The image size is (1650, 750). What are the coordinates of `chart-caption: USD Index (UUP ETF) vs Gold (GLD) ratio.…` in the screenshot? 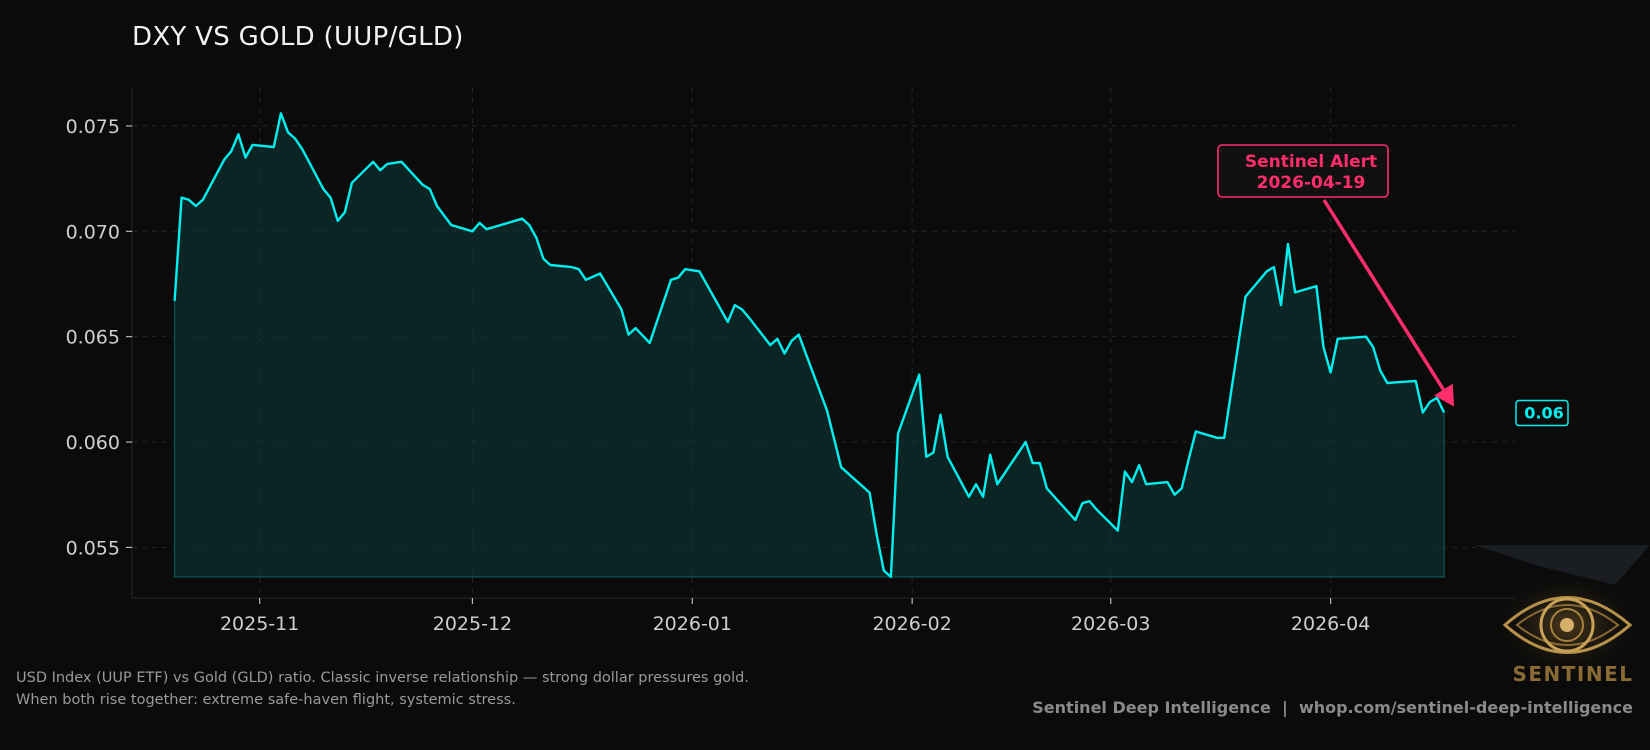 It's located at (382, 689).